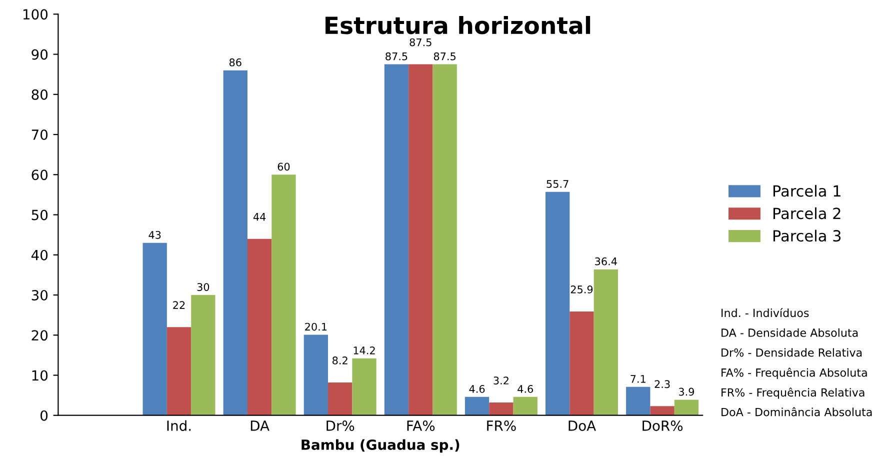 The height and width of the screenshot is (472, 895). What do you see at coordinates (44, 415) in the screenshot?
I see `y-tick-label: 0` at bounding box center [44, 415].